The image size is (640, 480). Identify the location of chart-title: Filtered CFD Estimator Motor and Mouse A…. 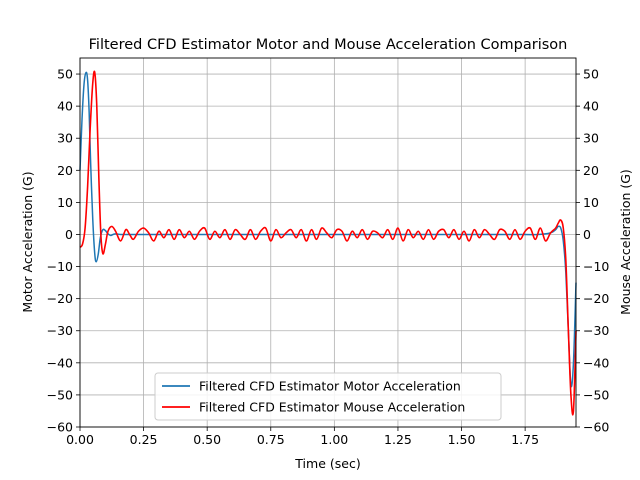
(328, 45).